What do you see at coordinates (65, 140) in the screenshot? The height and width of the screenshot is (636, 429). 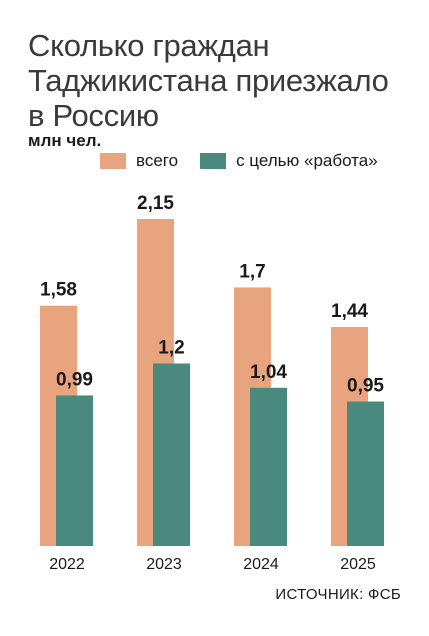 I see `unit-label: млн чел.` at bounding box center [65, 140].